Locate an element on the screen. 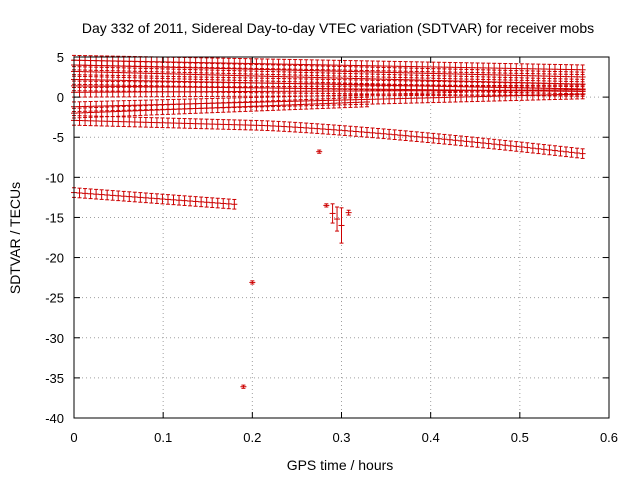 This screenshot has height=480, width=640. y-axis-label: SDTVAR / TECUs is located at coordinates (15, 238).